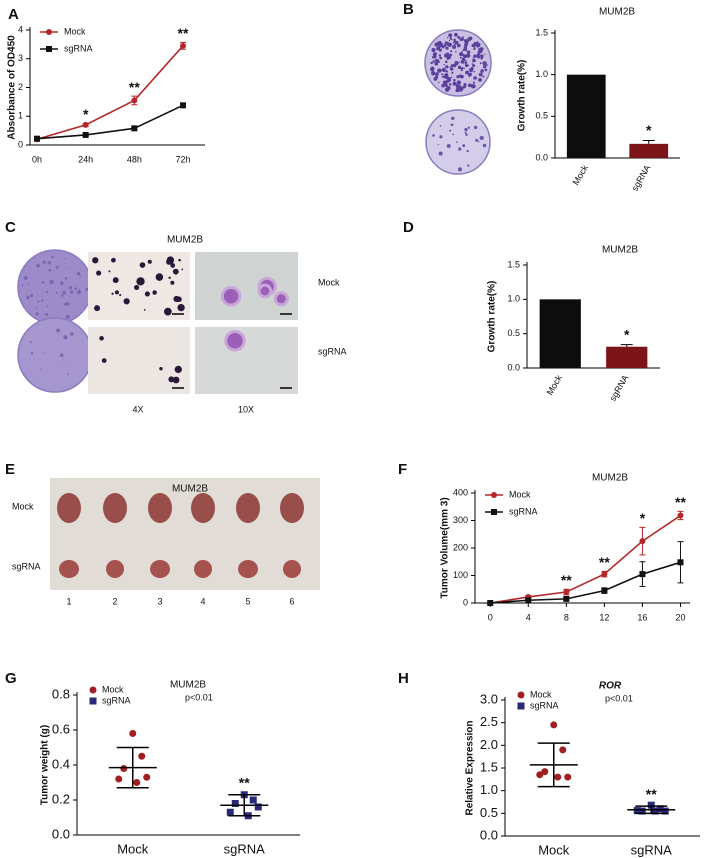 The height and width of the screenshot is (858, 705). Describe the element at coordinates (185, 240) in the screenshot. I see `photo-title: MUM2B` at that location.